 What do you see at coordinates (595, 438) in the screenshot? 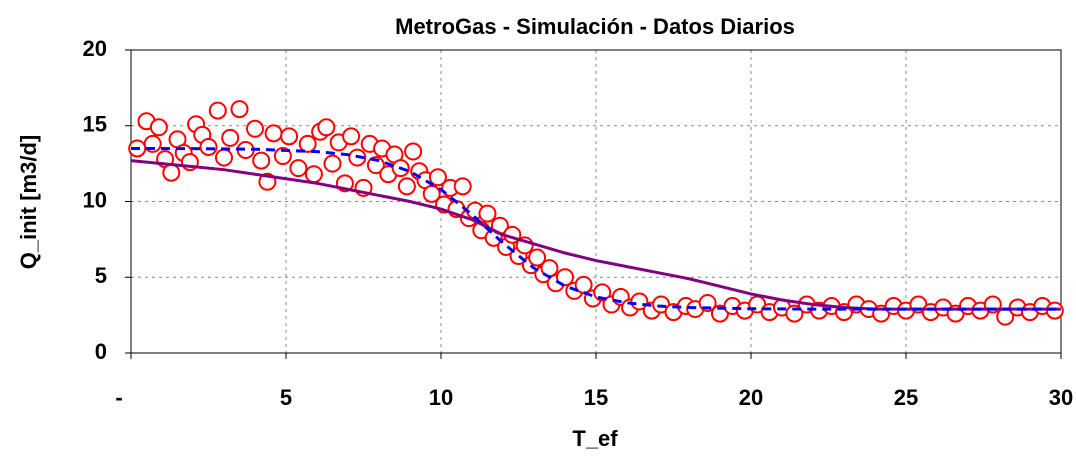
I see `x-axis-label: T_ef` at bounding box center [595, 438].